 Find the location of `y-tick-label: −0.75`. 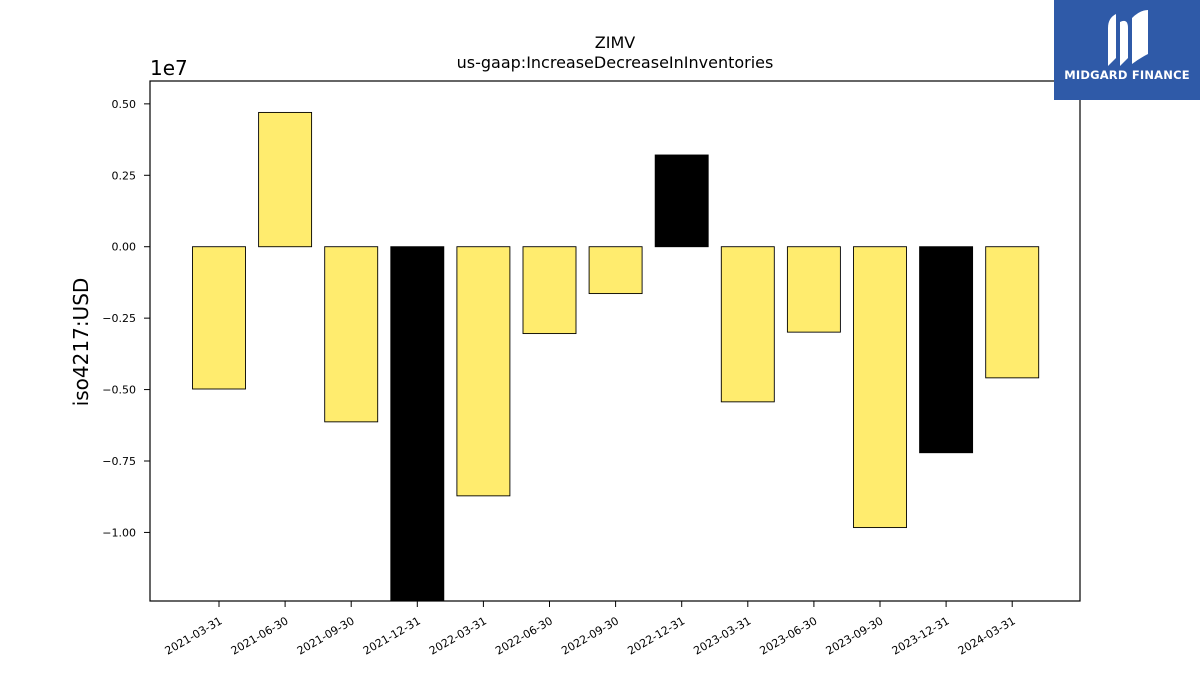

y-tick-label: −0.75 is located at coordinates (119, 461).